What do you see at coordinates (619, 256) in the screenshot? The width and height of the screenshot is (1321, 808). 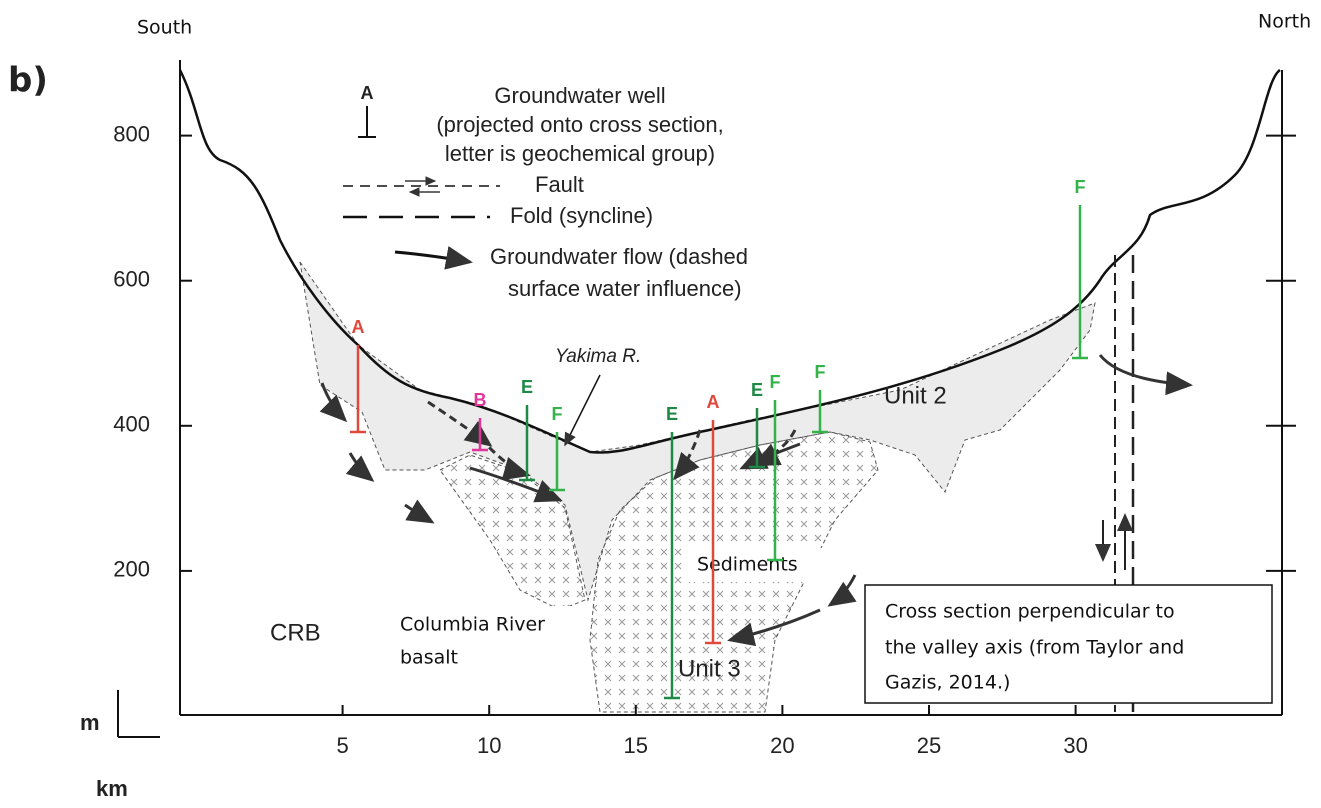 I see `legend-flow: Groundwater flow (dashed` at bounding box center [619, 256].